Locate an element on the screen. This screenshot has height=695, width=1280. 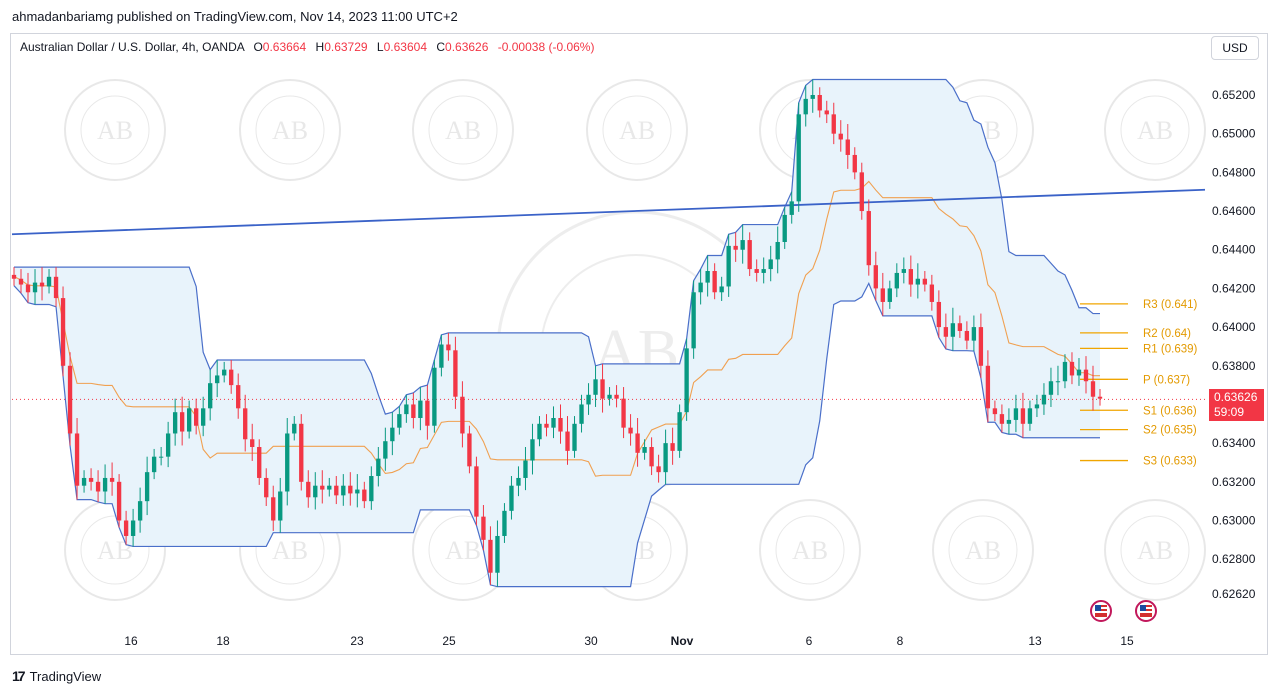
flag-stripe is located at coordinates (1146, 612).